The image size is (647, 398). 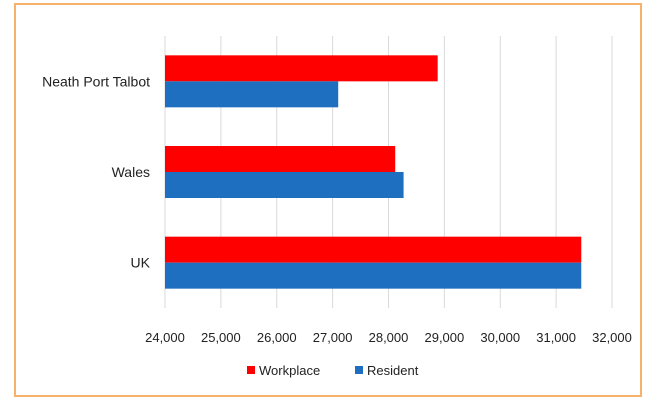 I want to click on legend-swatch-resident, so click(x=359, y=370).